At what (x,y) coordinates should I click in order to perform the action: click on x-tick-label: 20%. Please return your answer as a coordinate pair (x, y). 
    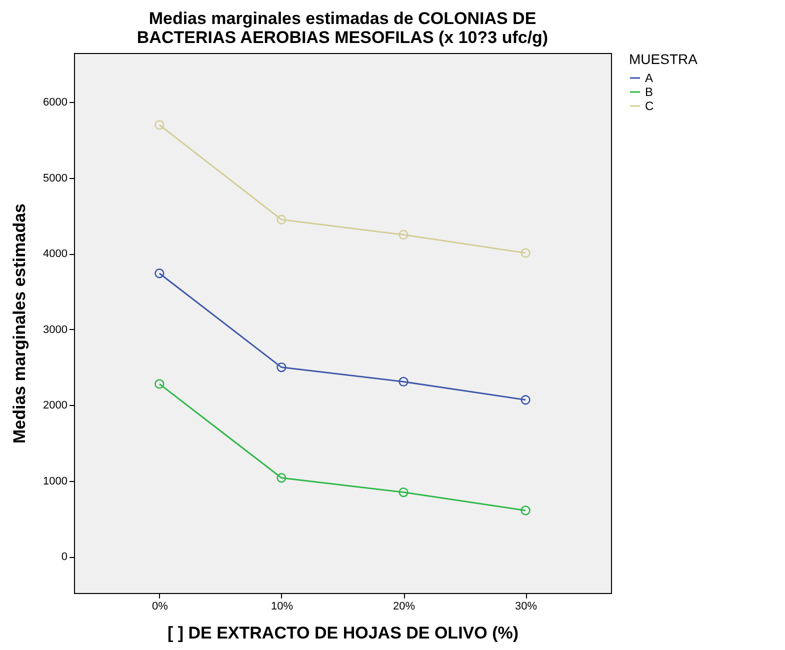
    Looking at the image, I should click on (404, 606).